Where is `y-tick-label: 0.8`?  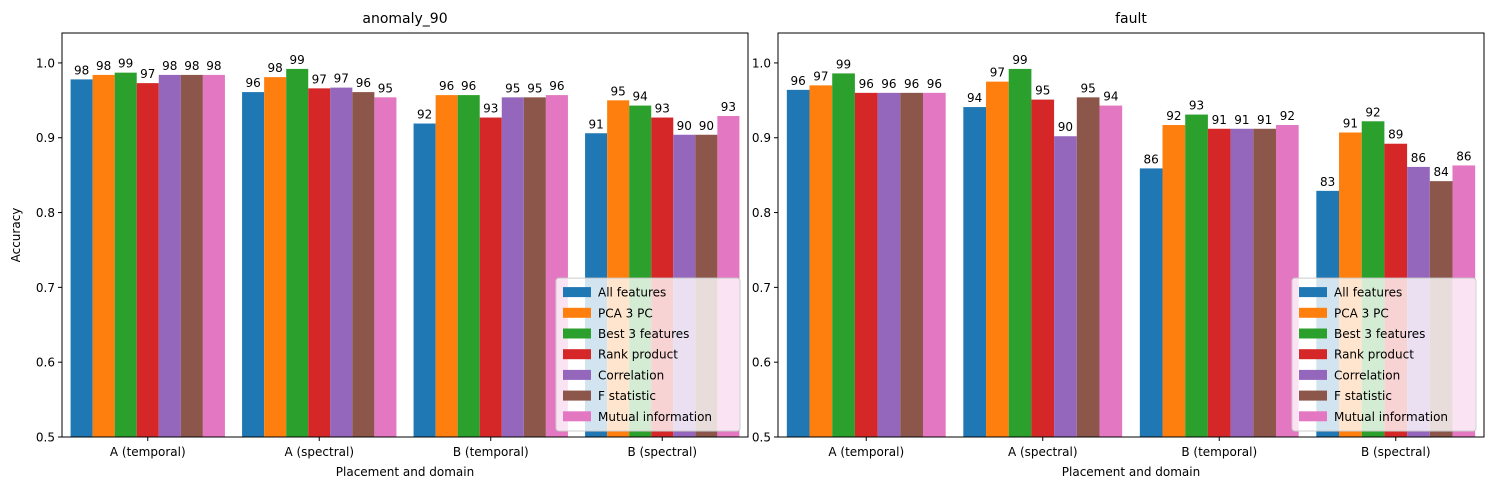
y-tick-label: 0.8 is located at coordinates (761, 213).